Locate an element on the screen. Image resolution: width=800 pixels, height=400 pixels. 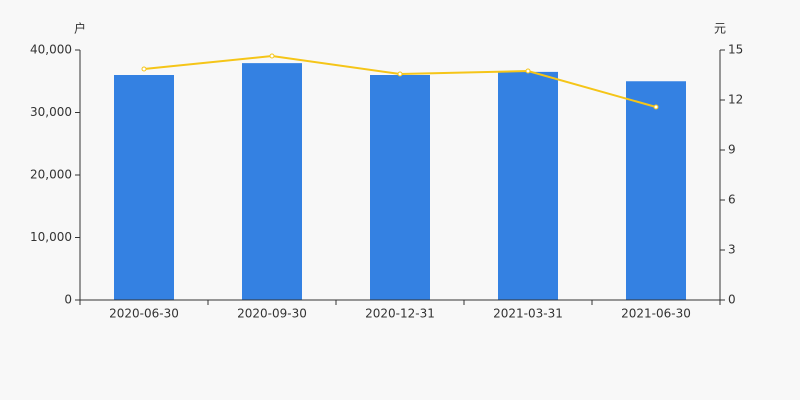
x-tick-label: 2020-12-31 is located at coordinates (400, 314).